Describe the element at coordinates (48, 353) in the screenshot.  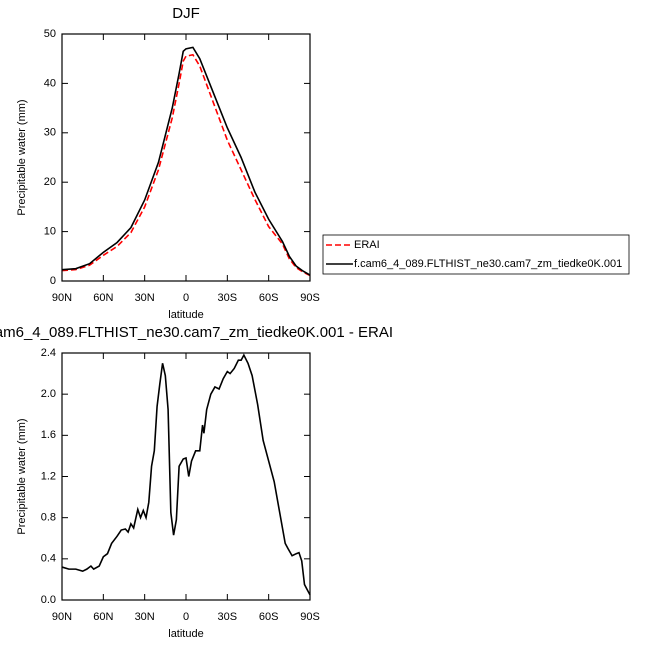
I see `y-tick-label: 2.4` at that location.